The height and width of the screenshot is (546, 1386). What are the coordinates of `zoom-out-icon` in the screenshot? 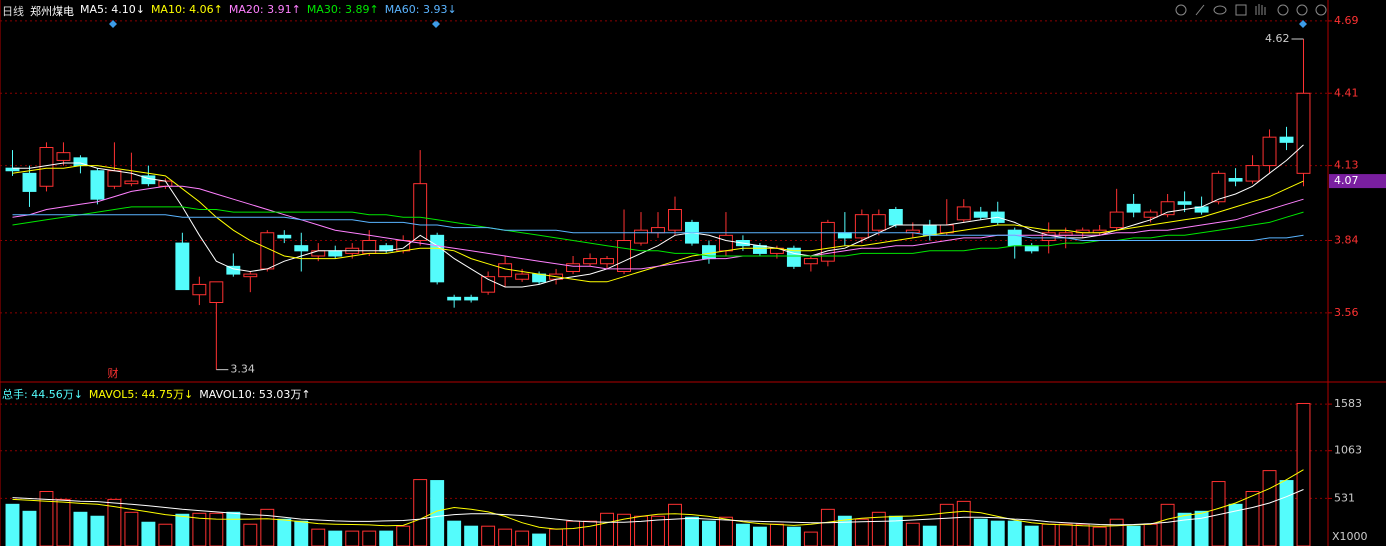 It's located at (1321, 10).